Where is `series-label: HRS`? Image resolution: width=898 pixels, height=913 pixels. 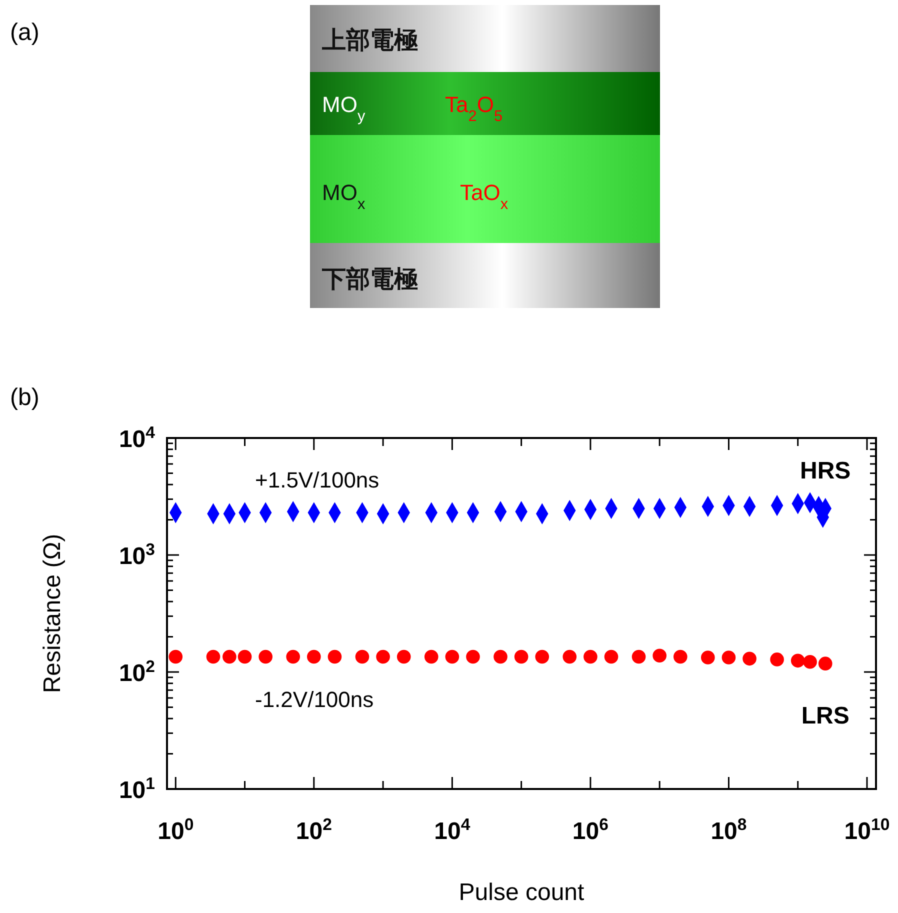 series-label: HRS is located at coordinates (825, 470).